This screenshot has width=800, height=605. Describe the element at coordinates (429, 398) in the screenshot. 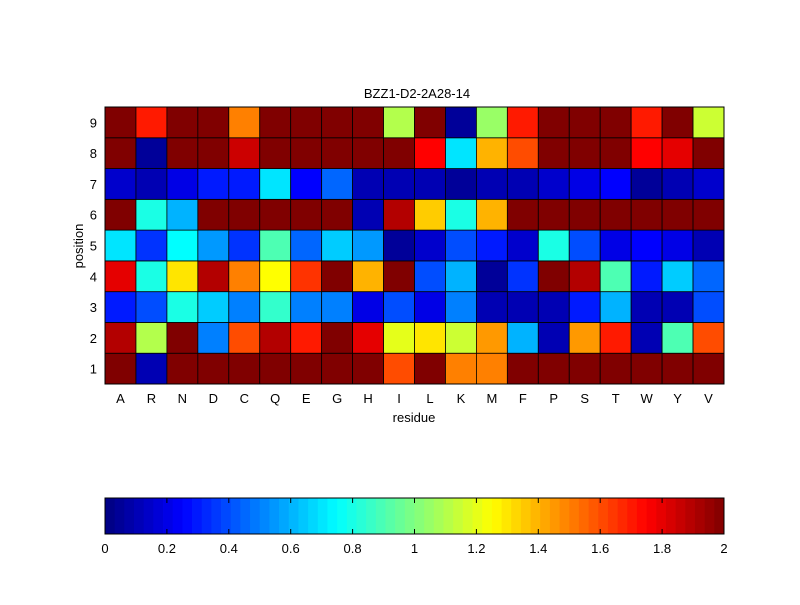

I see `x-tick-label: L` at that location.